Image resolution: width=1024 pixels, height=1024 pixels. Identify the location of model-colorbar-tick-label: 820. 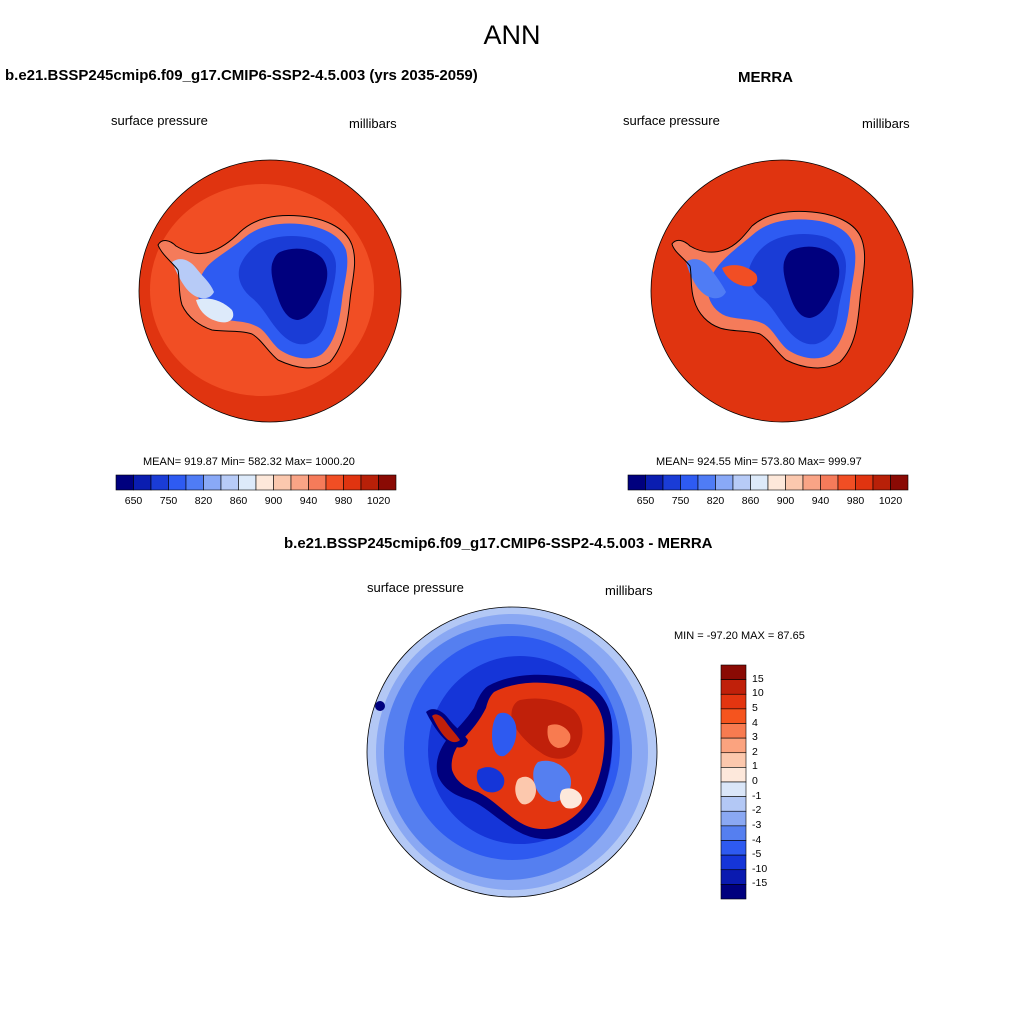
(203, 501).